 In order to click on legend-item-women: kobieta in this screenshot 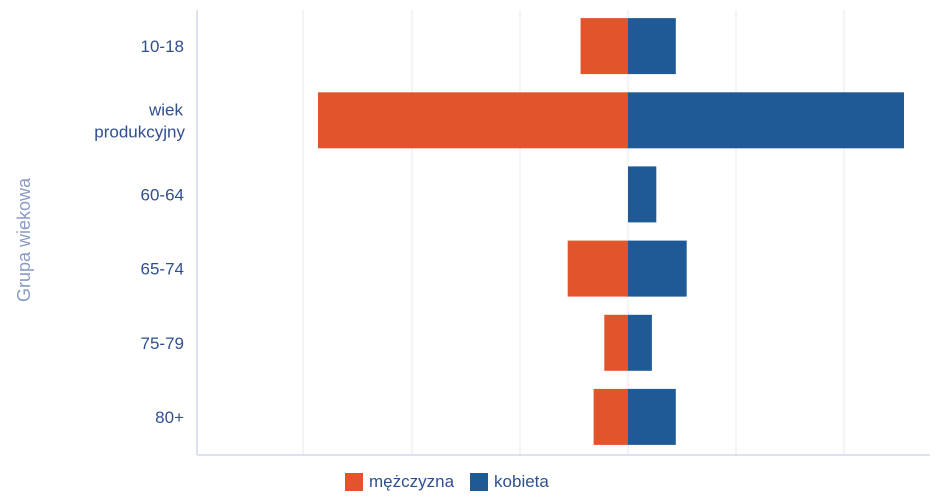, I will do `click(509, 482)`.